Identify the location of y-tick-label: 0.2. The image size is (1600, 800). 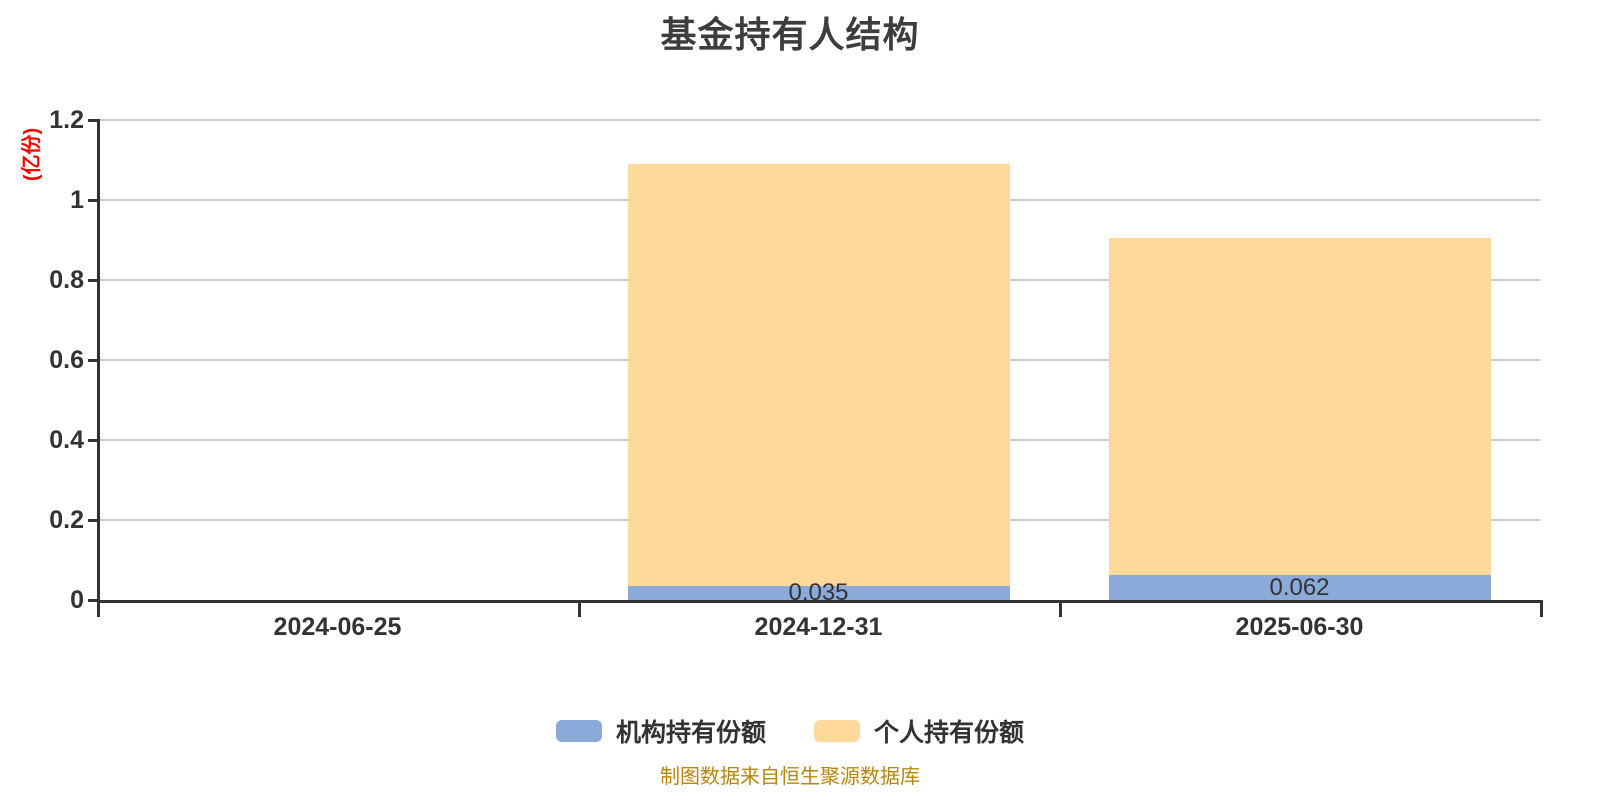
(66, 520).